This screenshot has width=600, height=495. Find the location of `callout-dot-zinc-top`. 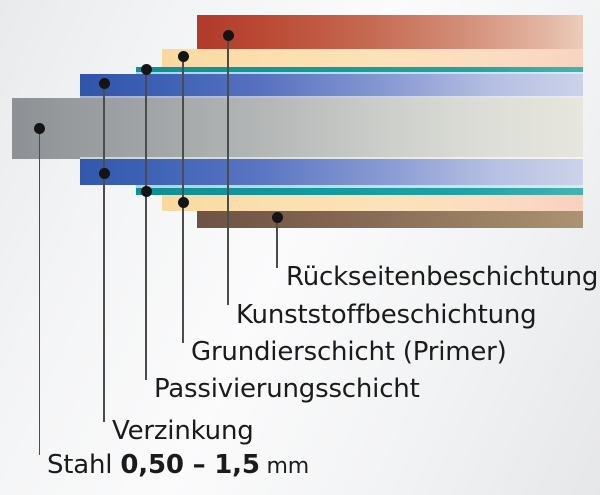

callout-dot-zinc-top is located at coordinates (104, 83).